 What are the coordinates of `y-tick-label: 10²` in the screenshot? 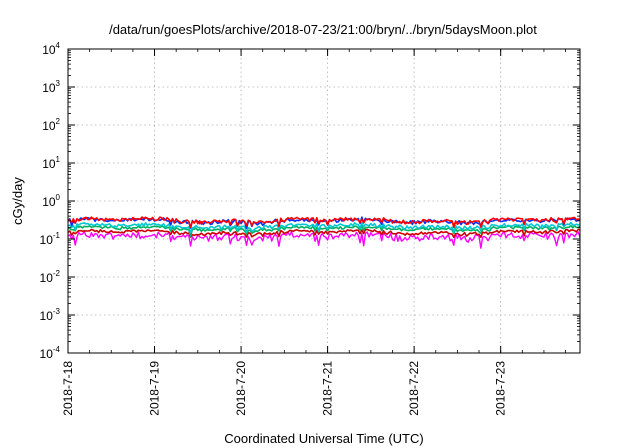 It's located at (51, 125).